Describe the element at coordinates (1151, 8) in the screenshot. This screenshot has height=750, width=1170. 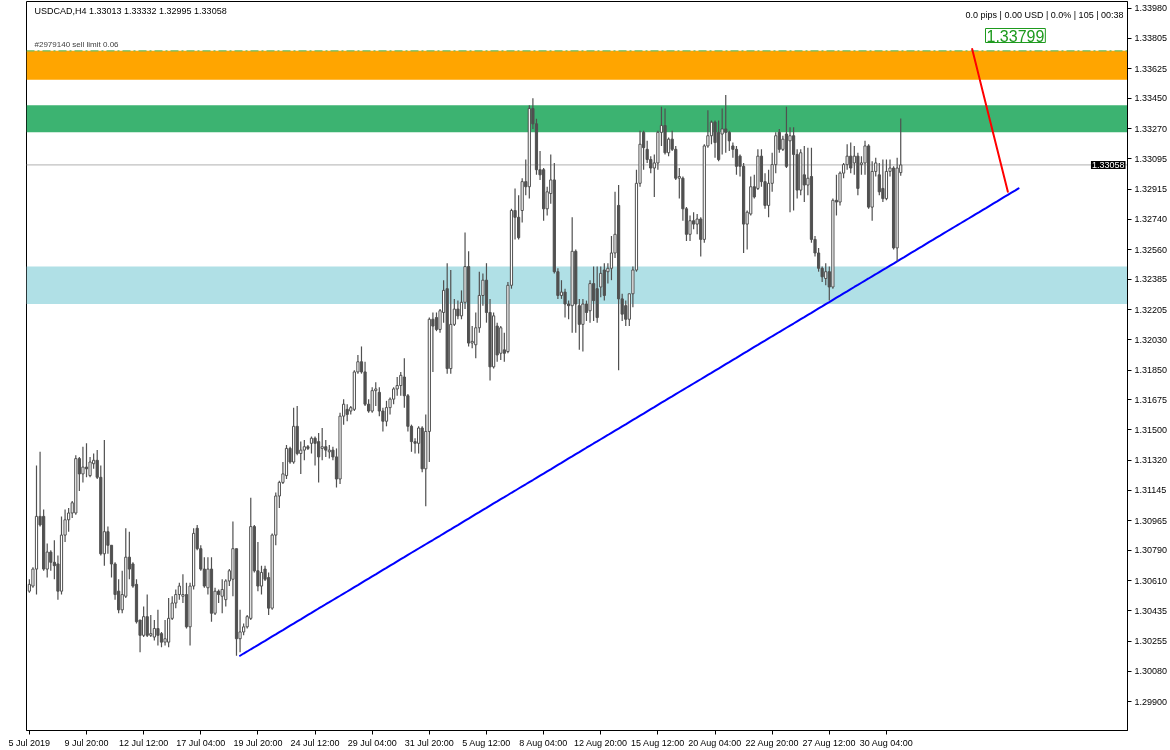
I see `y-tick-label: 1.33980` at that location.